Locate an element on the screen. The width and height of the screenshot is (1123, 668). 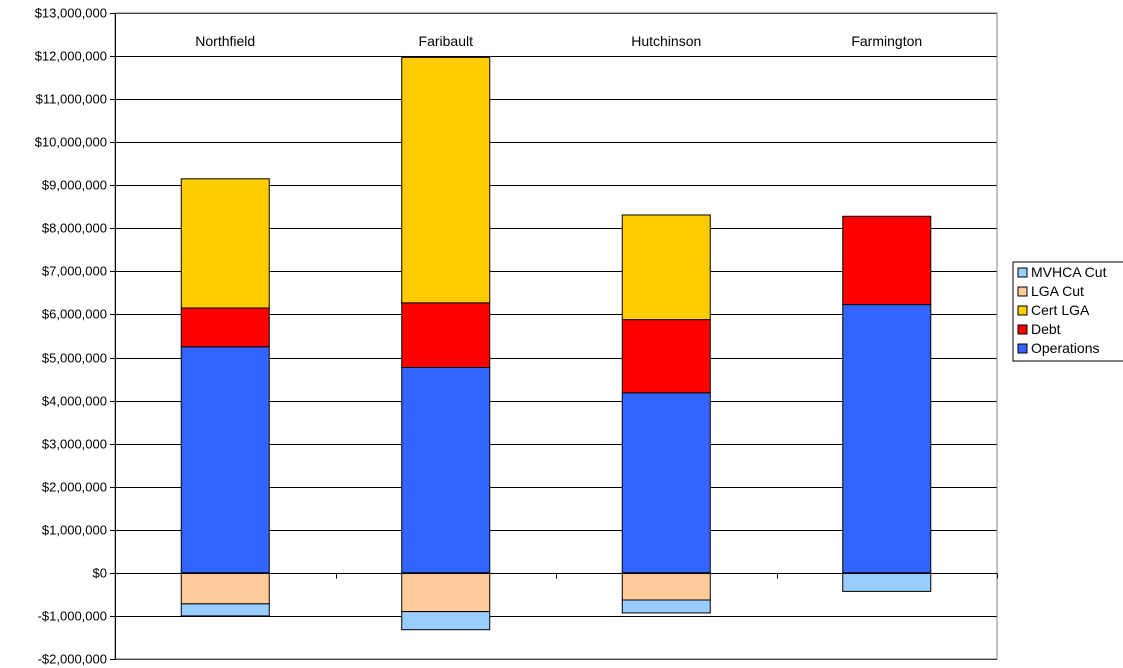
y-tick-label: -$1,000,000 is located at coordinates (72, 616).